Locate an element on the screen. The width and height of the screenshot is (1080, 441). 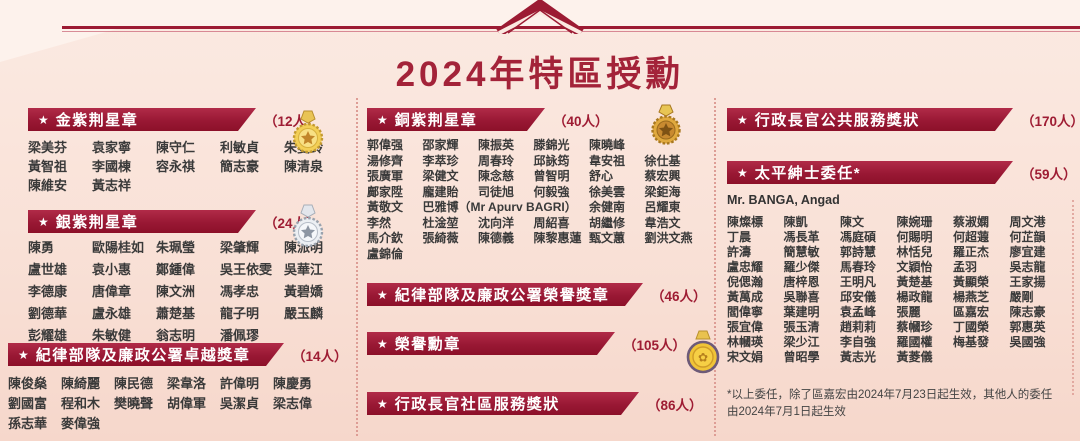
name-row: 鄺家陞 龐建貽 司徒旭 何毅強 徐美雲 梁鉅海 is located at coordinates (537, 191).